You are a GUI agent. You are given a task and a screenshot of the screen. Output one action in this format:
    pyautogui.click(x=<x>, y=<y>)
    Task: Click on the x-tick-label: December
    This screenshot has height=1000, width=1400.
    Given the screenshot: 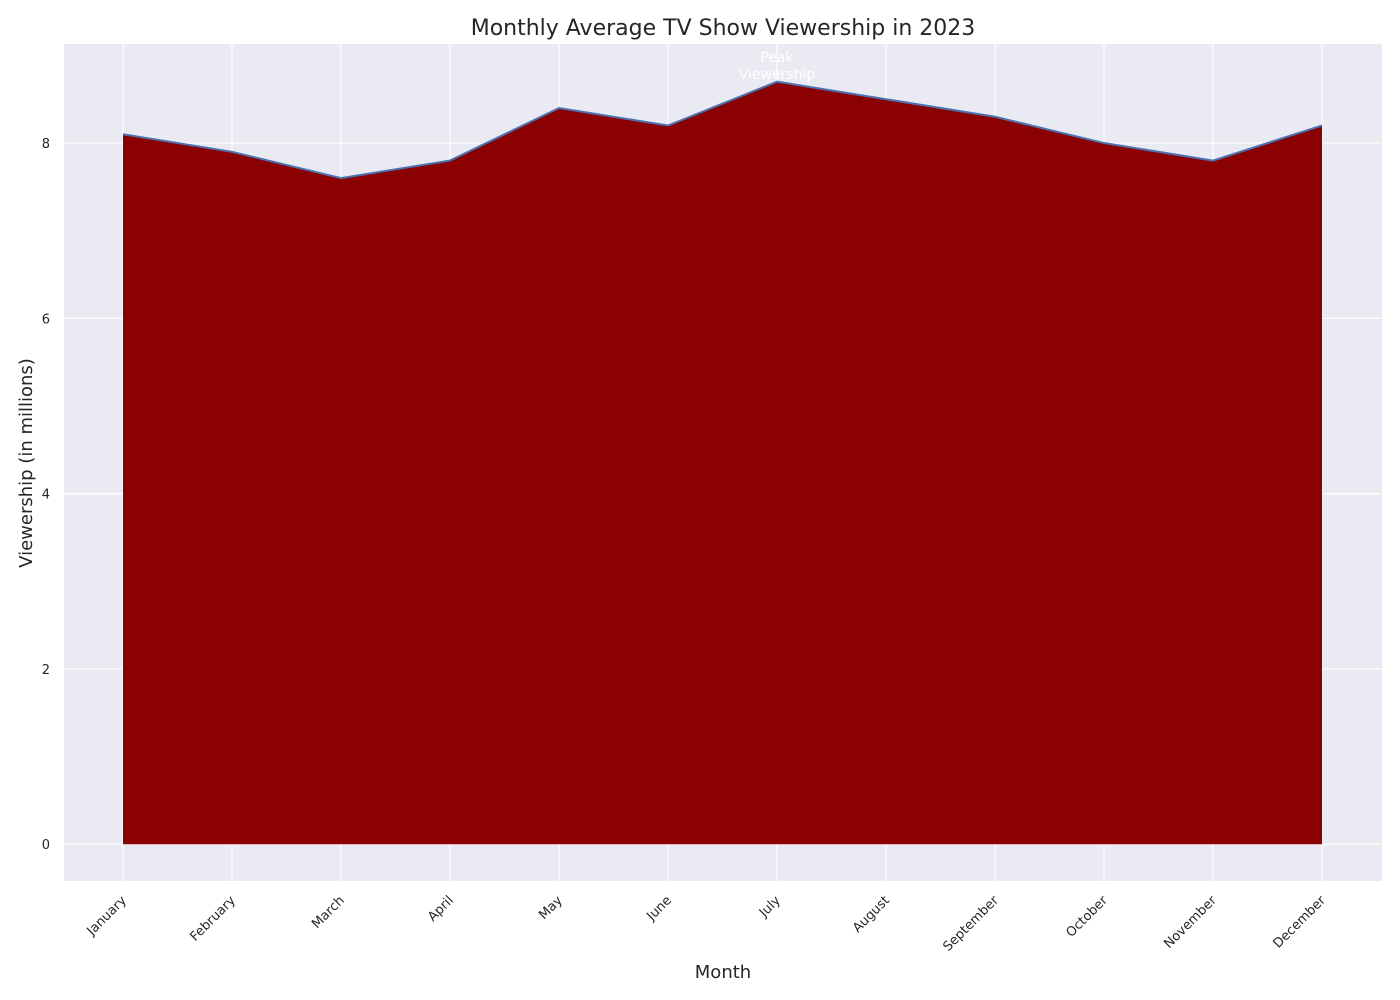 What is the action you would take?
    pyautogui.click(x=1300, y=922)
    